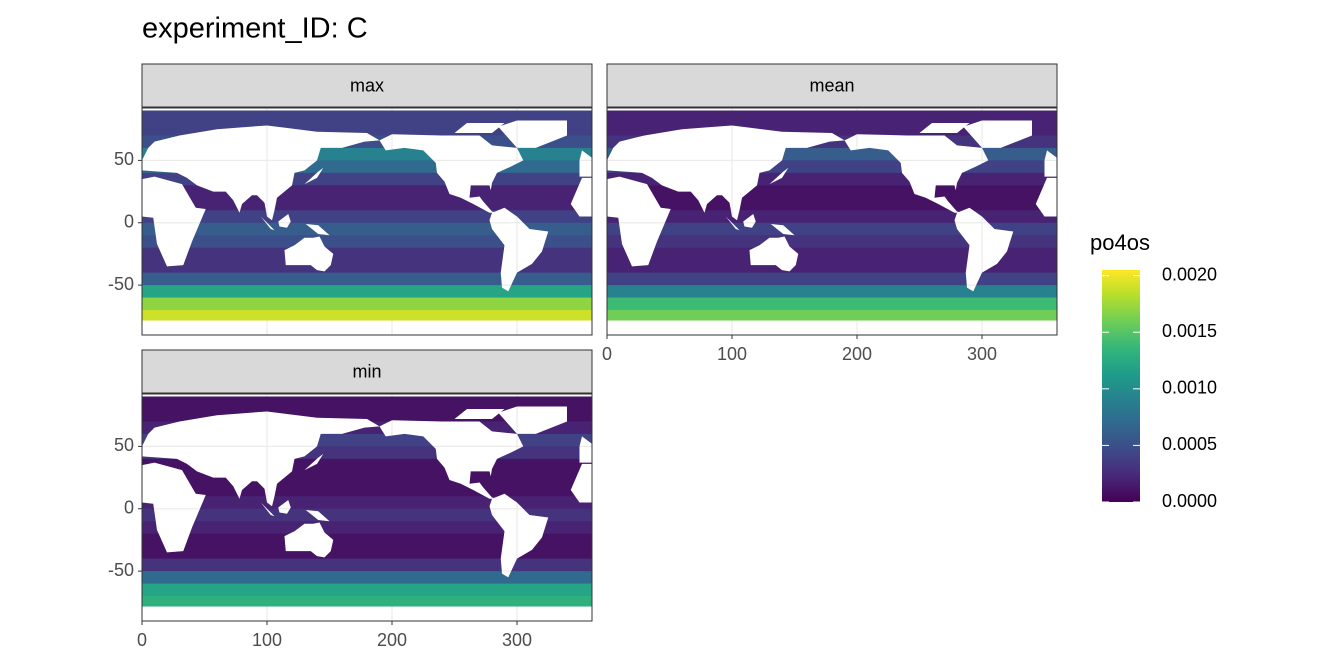 Image resolution: width=1344 pixels, height=672 pixels. What do you see at coordinates (1189, 501) in the screenshot?
I see `legend-tick-label: 0.0000` at bounding box center [1189, 501].